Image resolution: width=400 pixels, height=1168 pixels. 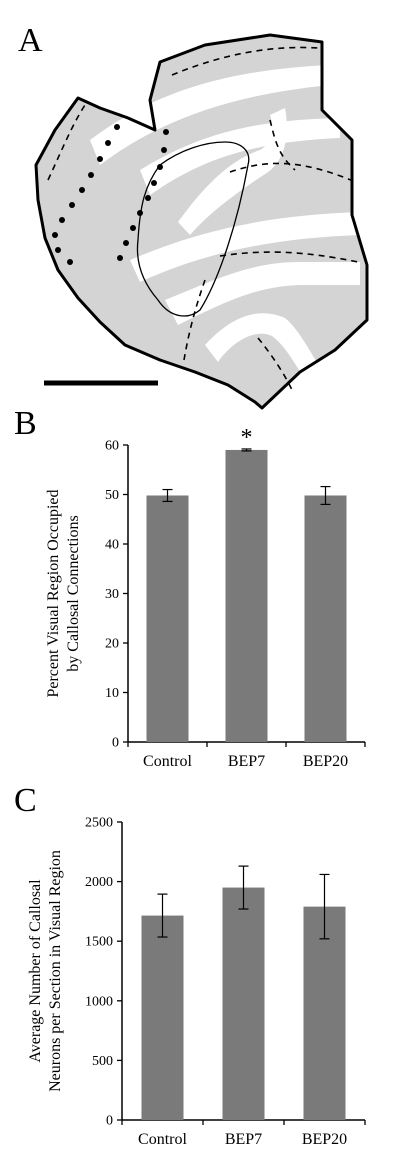 I want to click on y-tick-label: 60, so click(x=112, y=446).